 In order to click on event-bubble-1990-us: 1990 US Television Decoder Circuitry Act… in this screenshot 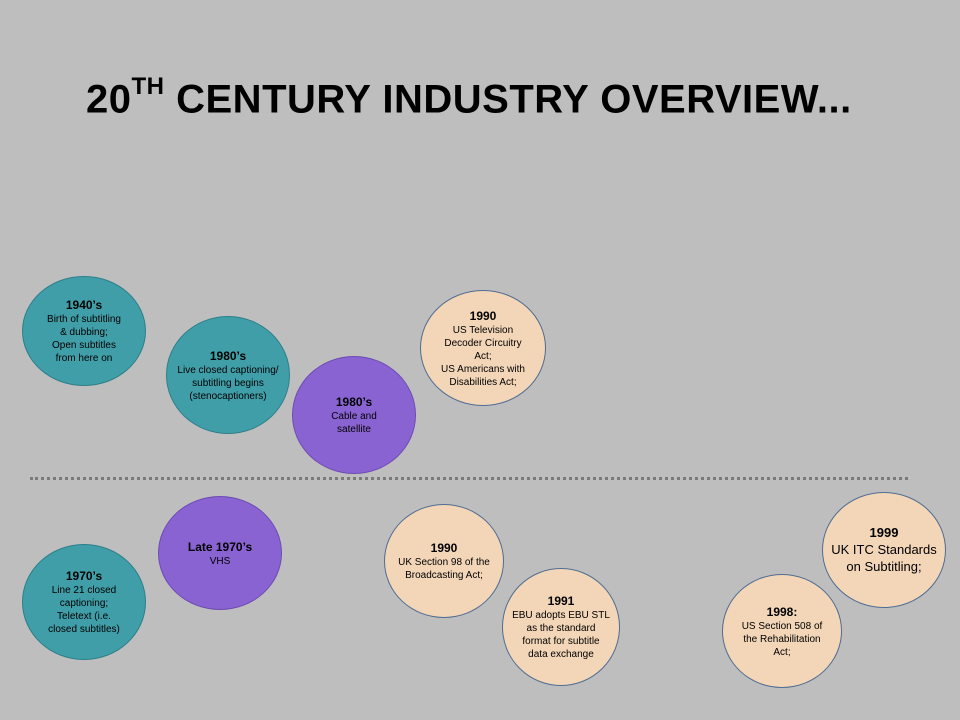, I will do `click(483, 348)`.